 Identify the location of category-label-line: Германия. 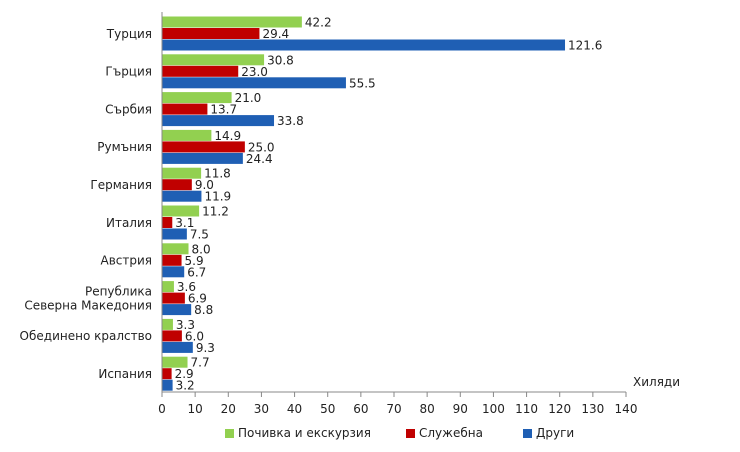
(121, 185).